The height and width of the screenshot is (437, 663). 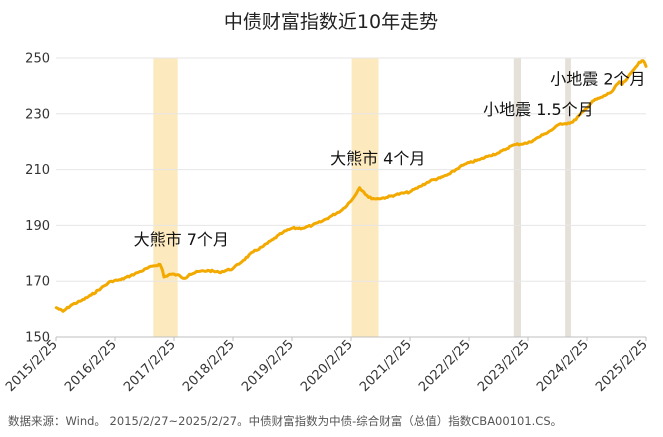 I want to click on annotation-1: 大熊市 7个月, so click(x=181, y=239).